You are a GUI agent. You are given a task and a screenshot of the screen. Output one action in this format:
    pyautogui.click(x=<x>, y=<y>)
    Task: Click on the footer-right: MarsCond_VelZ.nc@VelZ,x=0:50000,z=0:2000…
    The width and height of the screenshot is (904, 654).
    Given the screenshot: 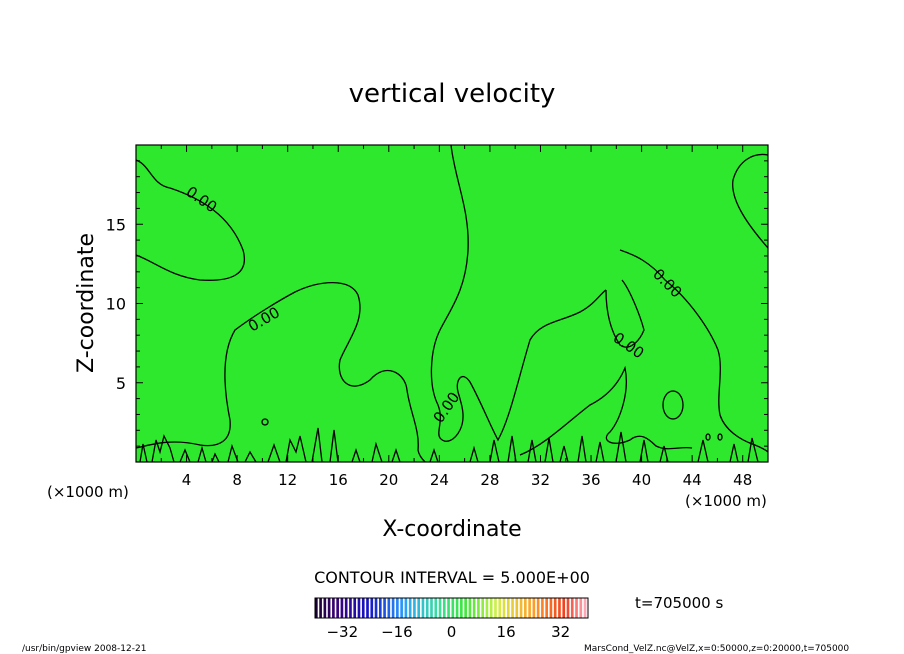 What is the action you would take?
    pyautogui.click(x=716, y=649)
    